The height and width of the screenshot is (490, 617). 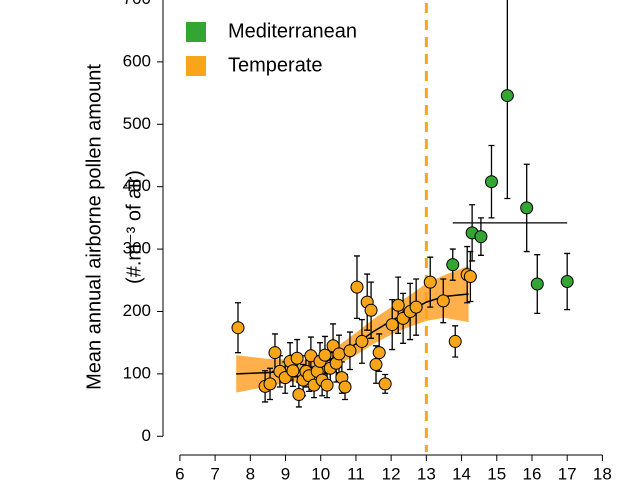 I want to click on y-tick-label: 500, so click(x=137, y=123).